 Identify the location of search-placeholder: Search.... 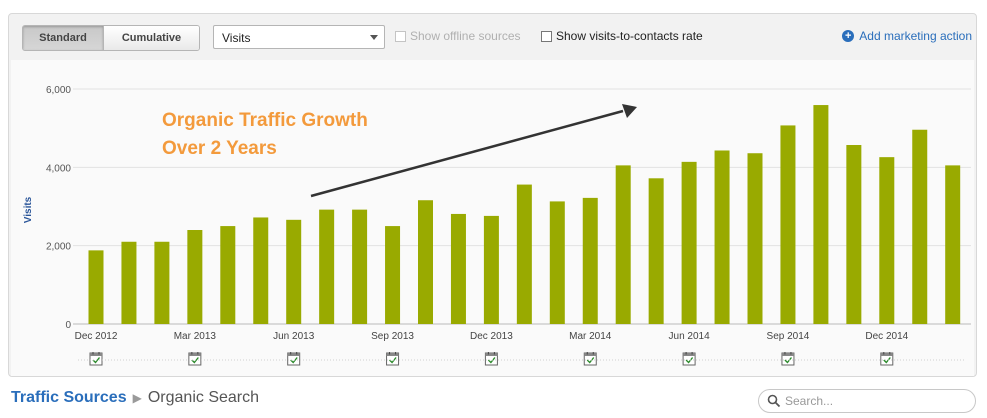
(809, 401).